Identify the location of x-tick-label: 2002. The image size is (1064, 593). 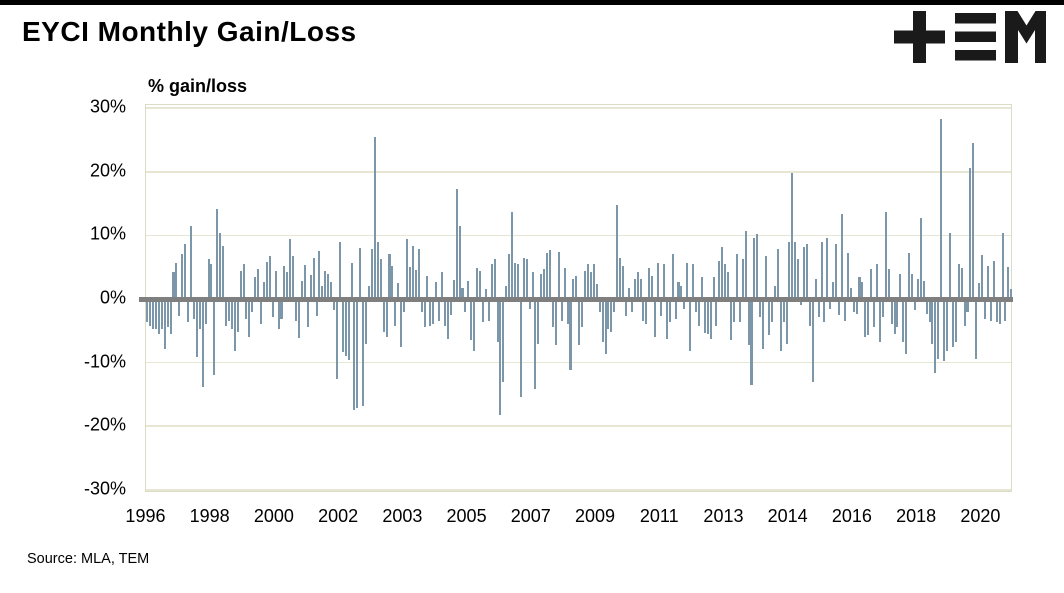
(338, 516).